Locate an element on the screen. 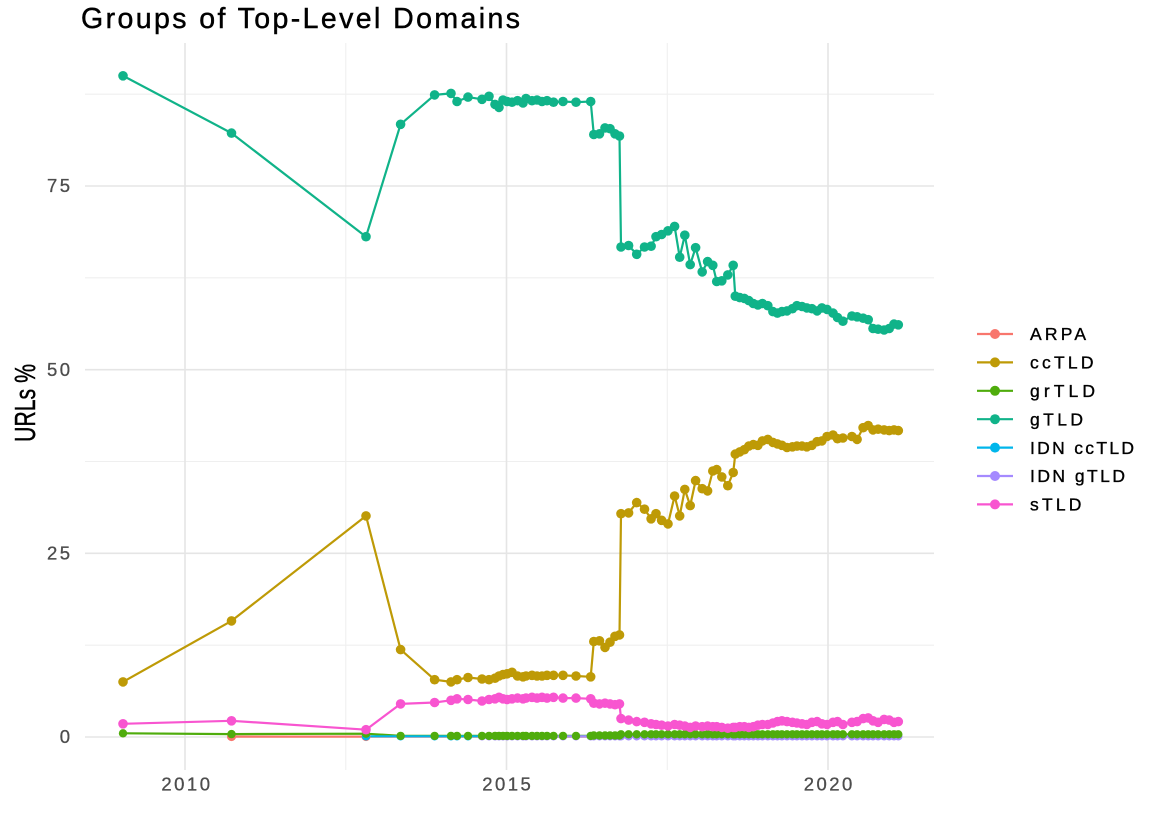 Image resolution: width=1164 pixels, height=832 pixels. svg-text: 0 is located at coordinates (65, 736).